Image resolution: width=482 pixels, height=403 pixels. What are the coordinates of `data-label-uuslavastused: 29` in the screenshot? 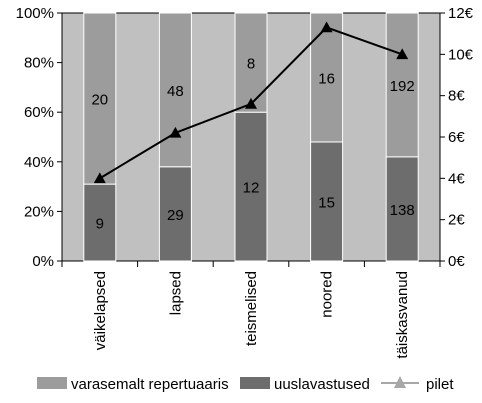 It's located at (175, 215).